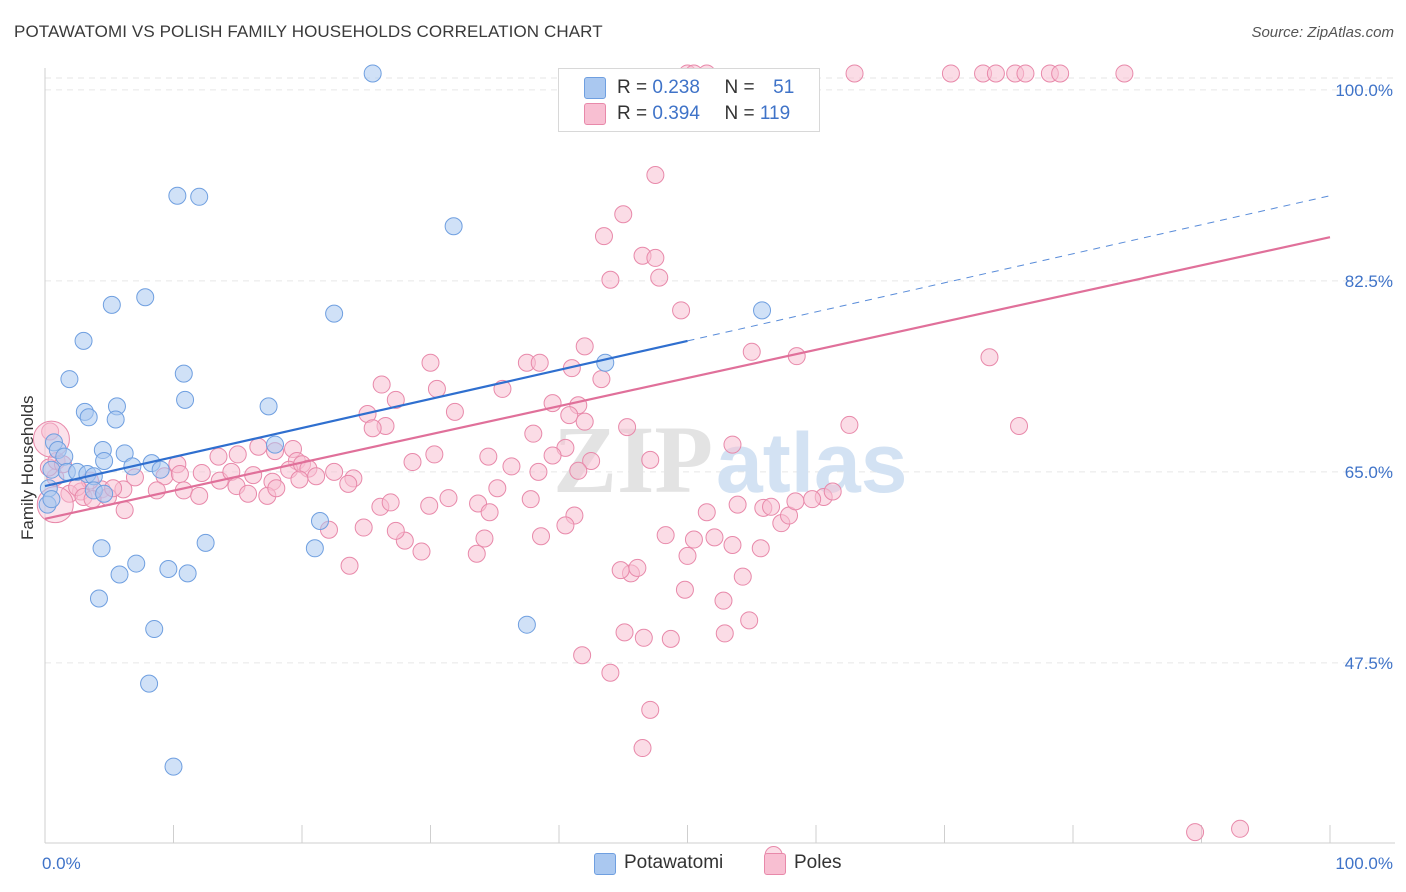 Image resolution: width=1406 pixels, height=892 pixels. I want to click on legend-n-value: 119, so click(775, 113).